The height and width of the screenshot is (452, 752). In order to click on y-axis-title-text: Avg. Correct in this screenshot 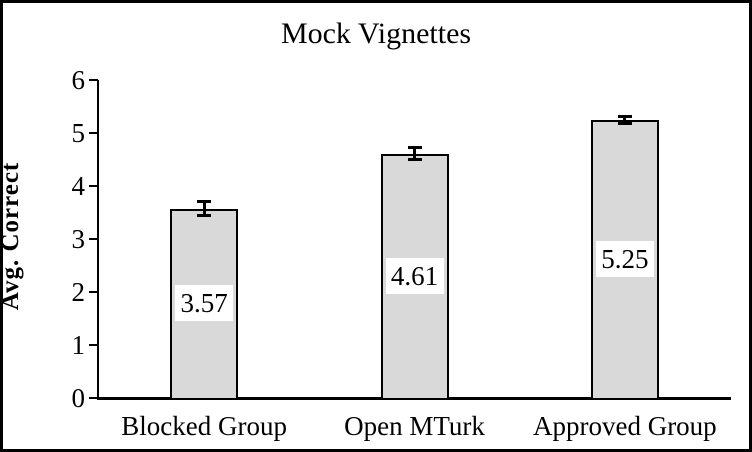, I will do `click(12, 236)`.